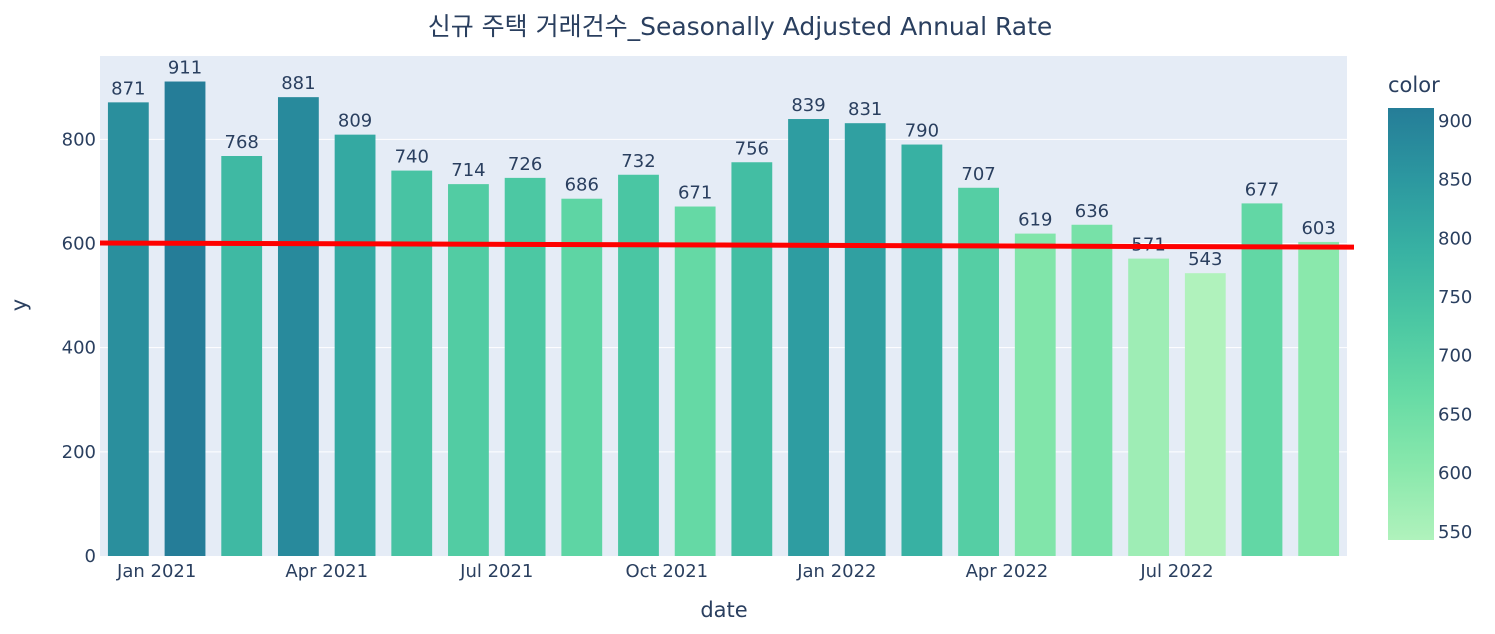  Describe the element at coordinates (695, 193) in the screenshot. I see `bar-value-label: 671` at that location.